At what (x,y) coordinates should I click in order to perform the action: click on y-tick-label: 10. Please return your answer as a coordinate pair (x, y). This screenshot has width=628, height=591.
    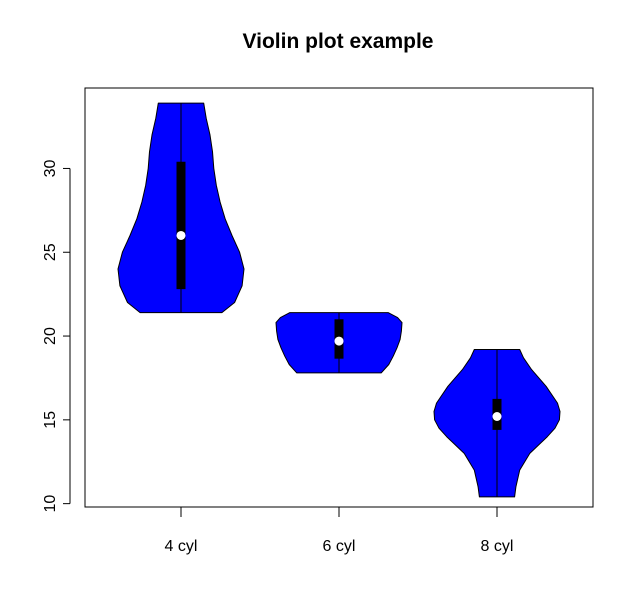
    Looking at the image, I should click on (50, 504).